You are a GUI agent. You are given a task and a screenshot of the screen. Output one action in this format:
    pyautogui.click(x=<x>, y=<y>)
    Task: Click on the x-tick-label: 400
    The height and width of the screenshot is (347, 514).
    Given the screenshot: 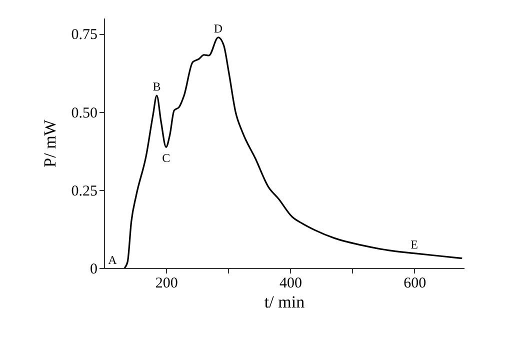 What is the action you would take?
    pyautogui.click(x=290, y=284)
    